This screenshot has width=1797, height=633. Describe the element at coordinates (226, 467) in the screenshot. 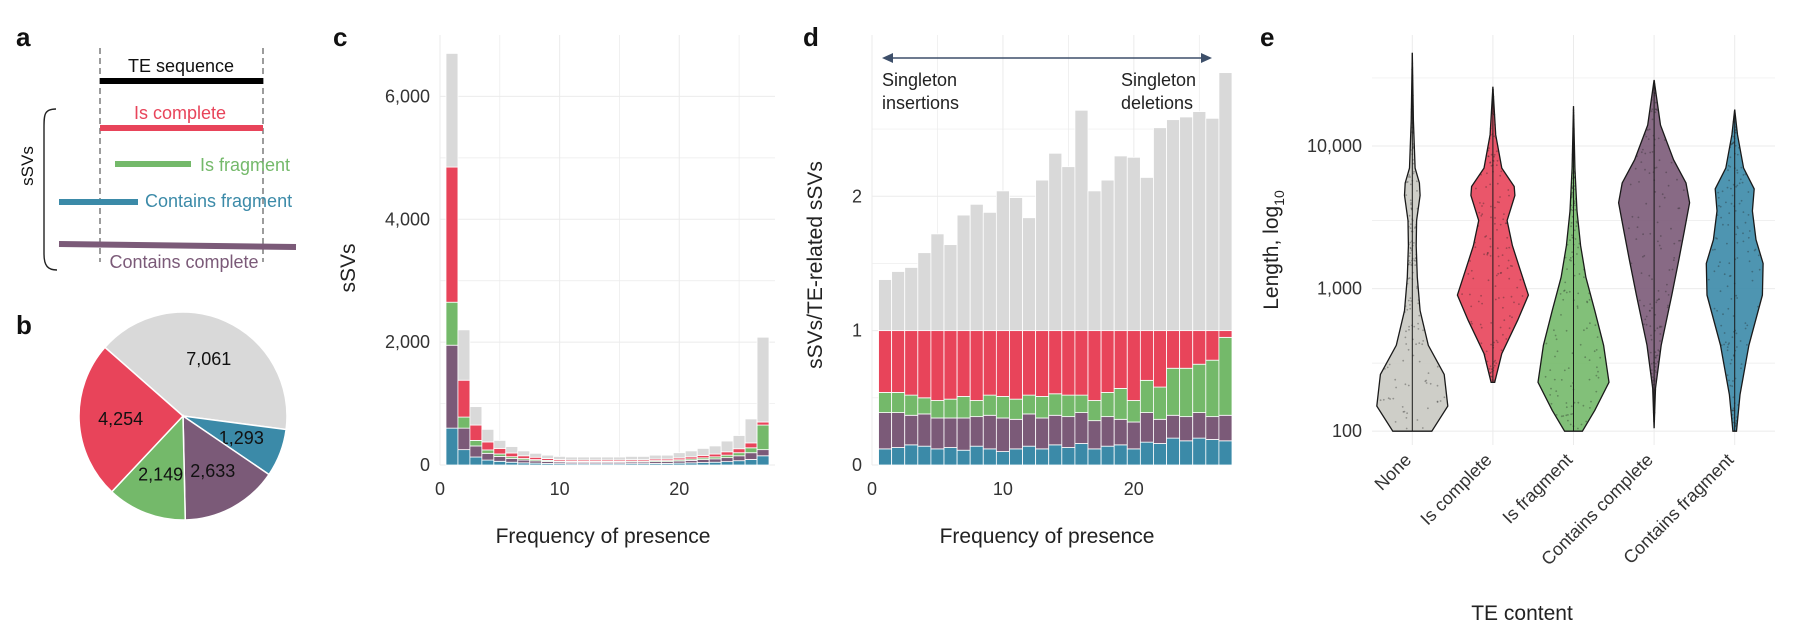

I see `pie-slice-contains_complete` at that location.